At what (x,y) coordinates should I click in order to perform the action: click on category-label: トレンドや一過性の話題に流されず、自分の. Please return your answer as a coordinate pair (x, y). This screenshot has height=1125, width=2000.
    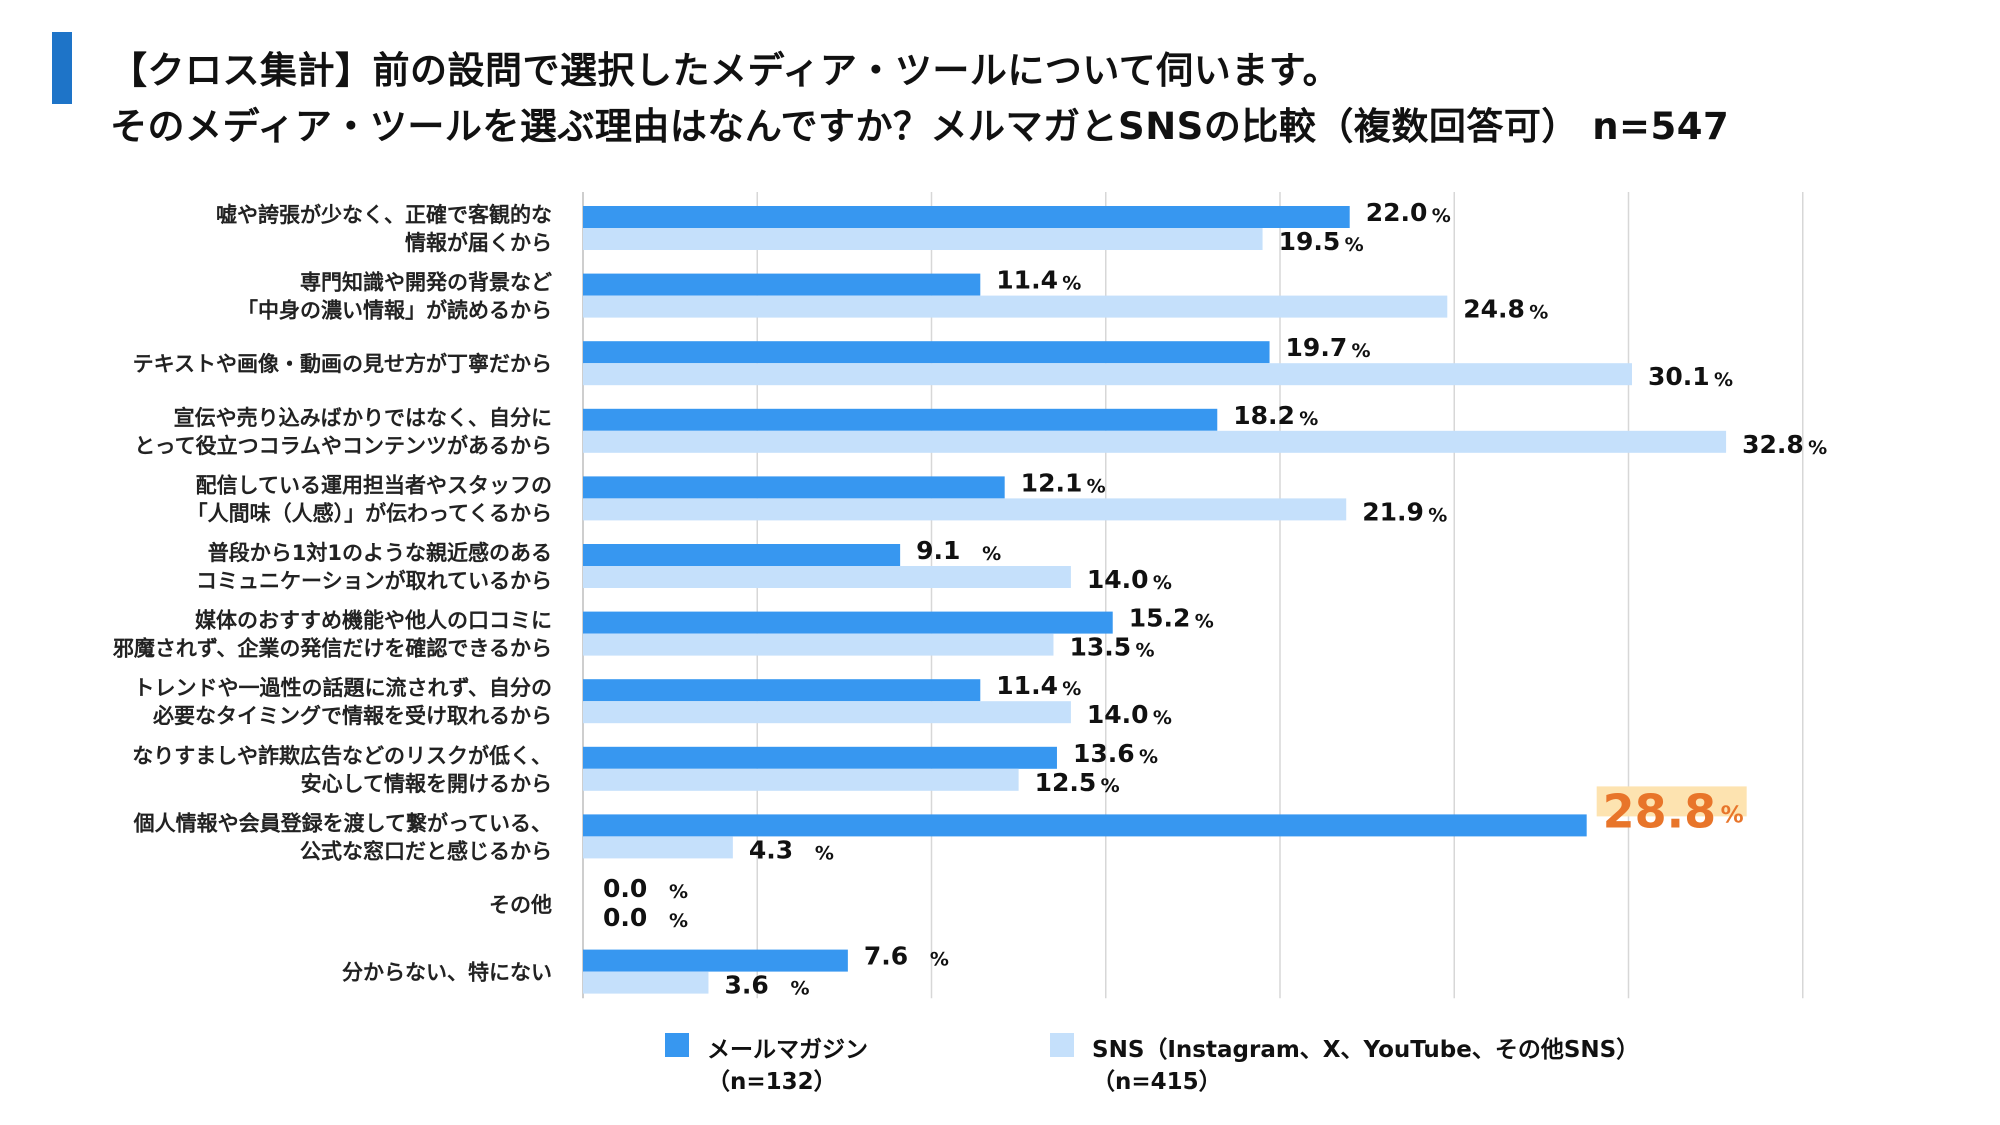
    Looking at the image, I should click on (342, 688).